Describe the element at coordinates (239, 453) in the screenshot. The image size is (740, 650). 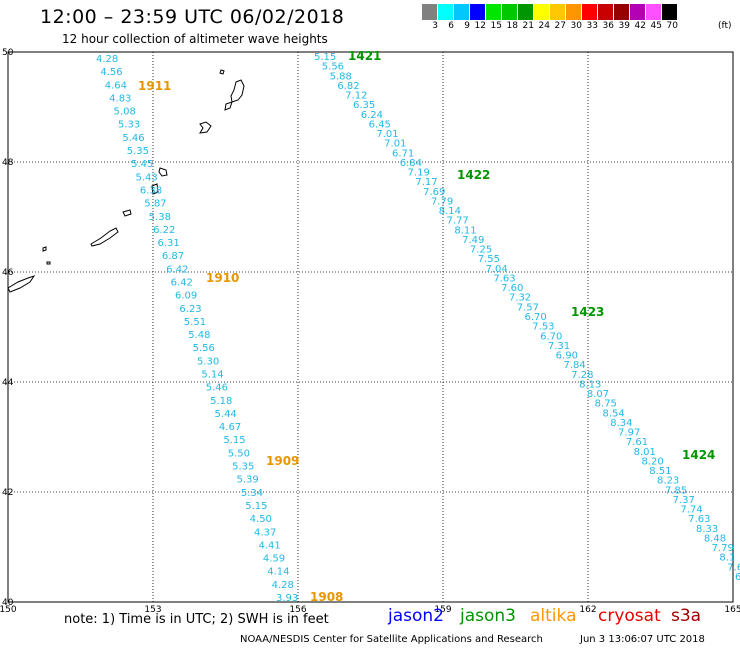
I see `altika-track-value: 5.50` at that location.